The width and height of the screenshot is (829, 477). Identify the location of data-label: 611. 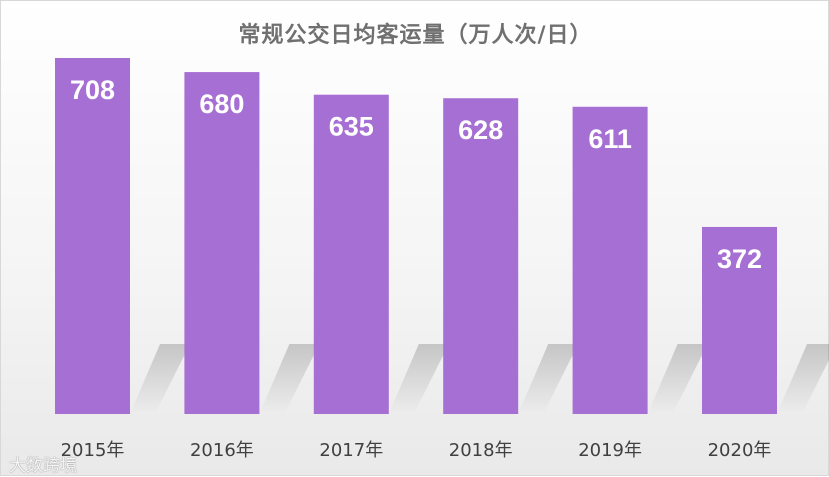
(610, 139).